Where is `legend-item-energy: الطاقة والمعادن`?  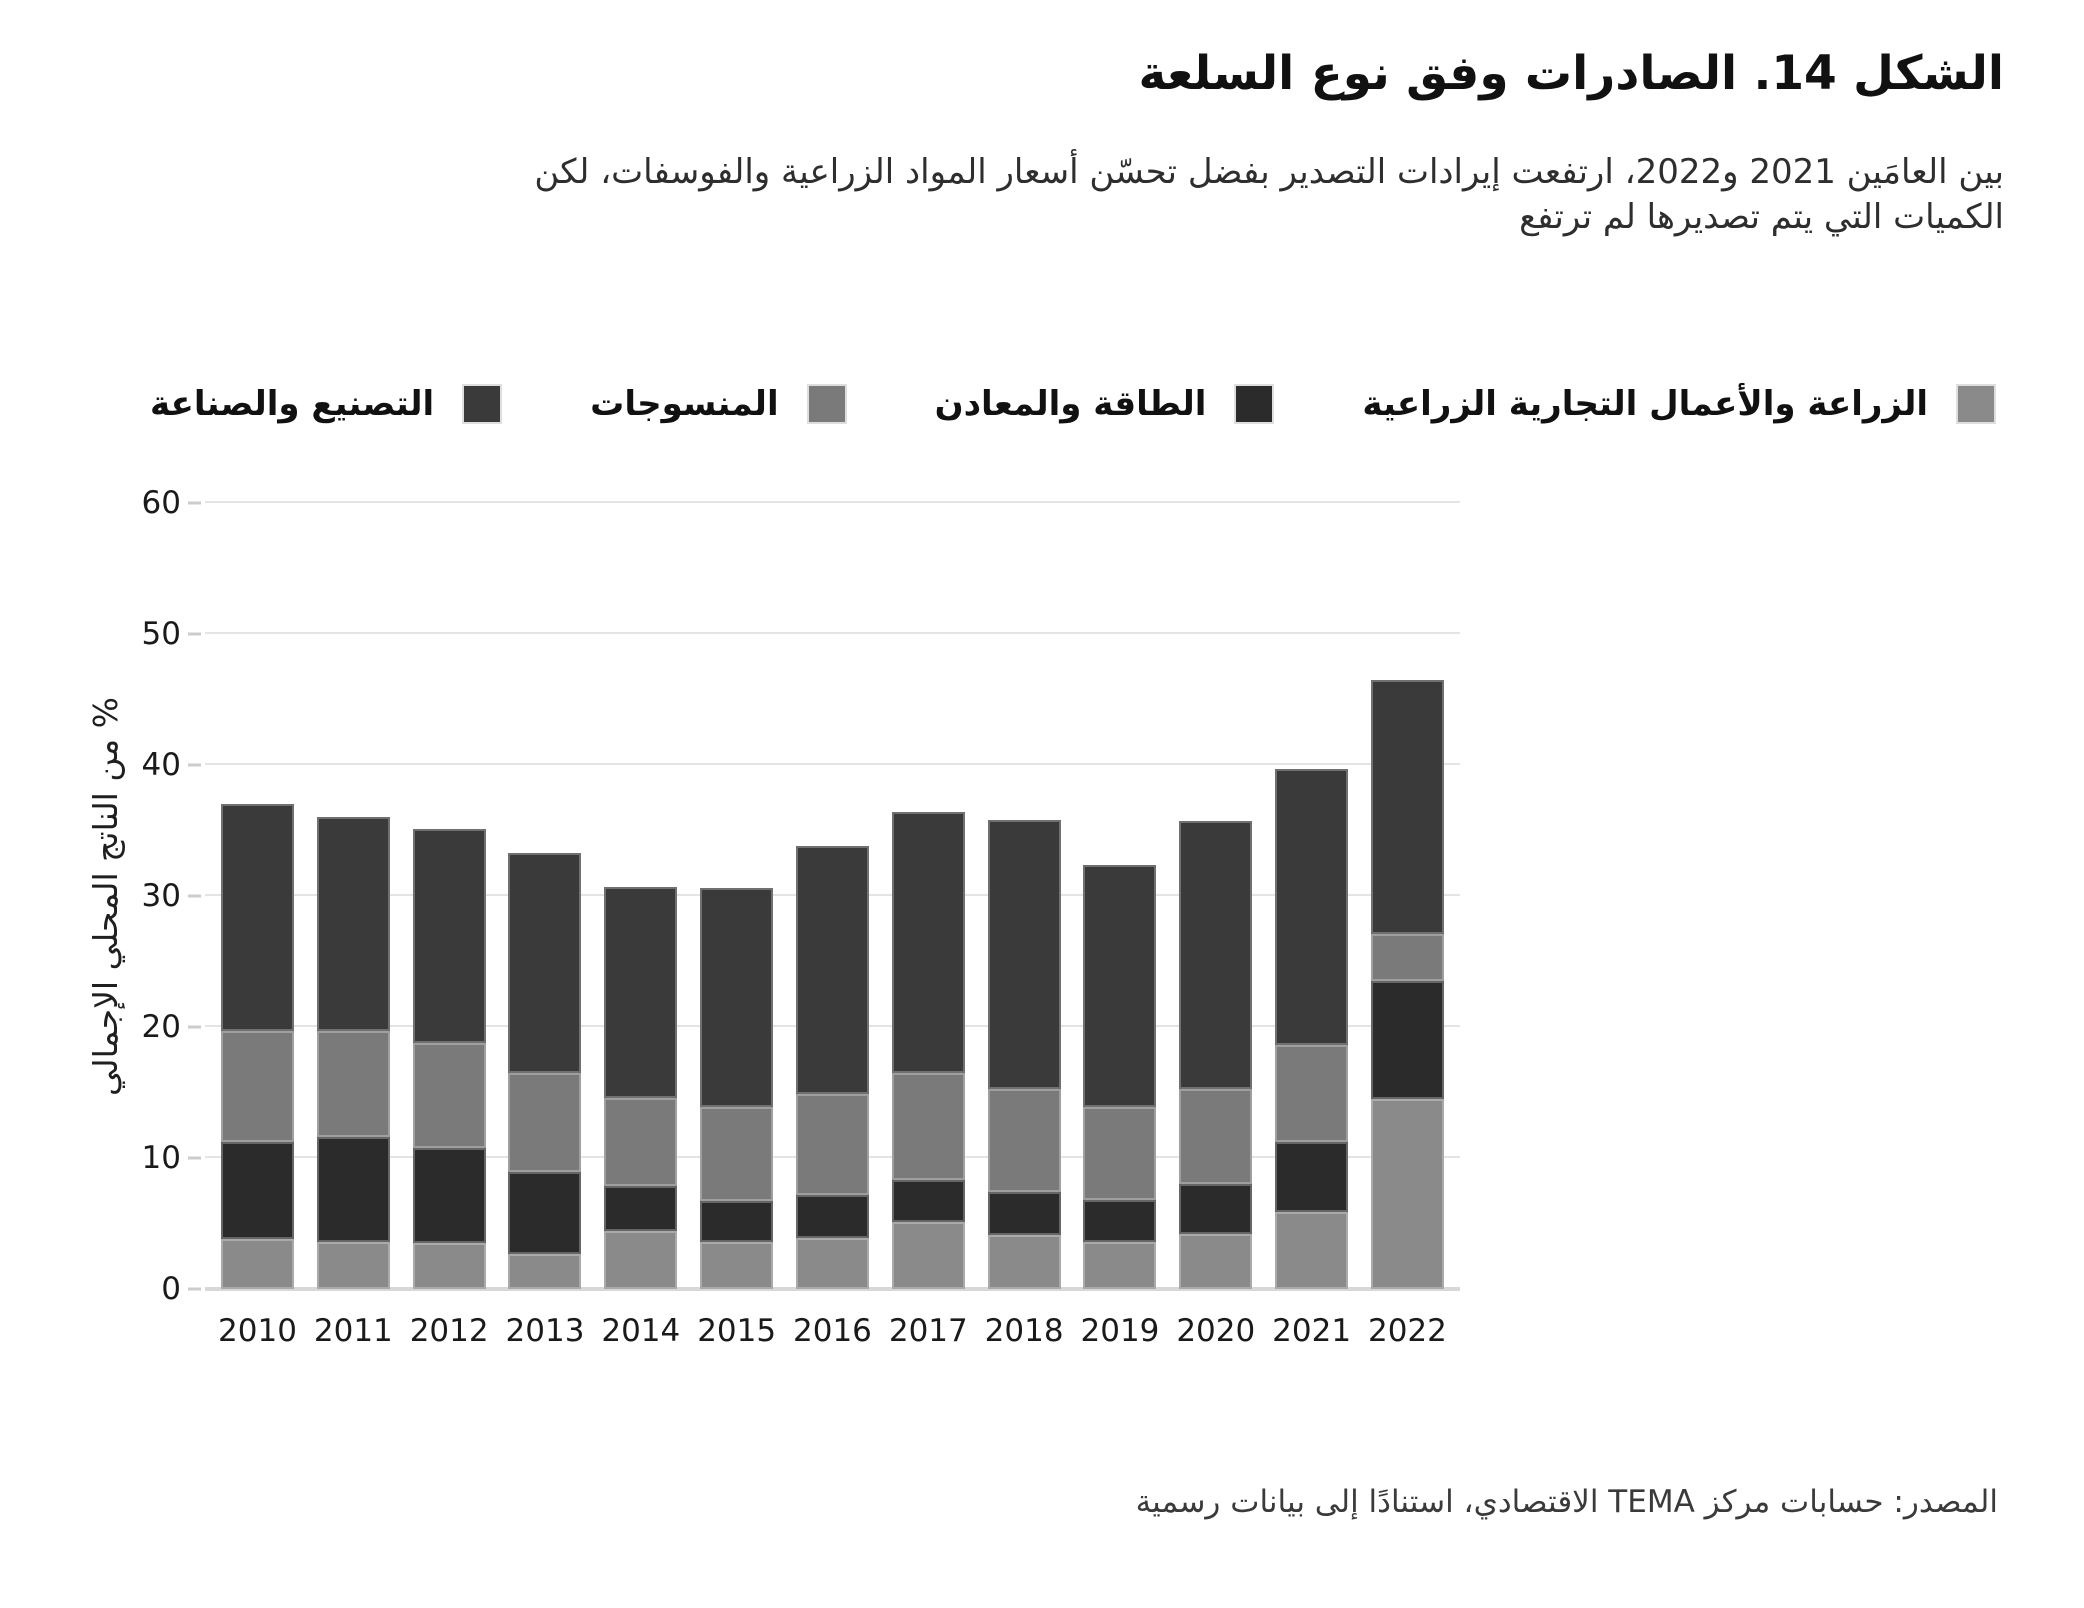
legend-item-energy: الطاقة والمعادن is located at coordinates (1105, 404).